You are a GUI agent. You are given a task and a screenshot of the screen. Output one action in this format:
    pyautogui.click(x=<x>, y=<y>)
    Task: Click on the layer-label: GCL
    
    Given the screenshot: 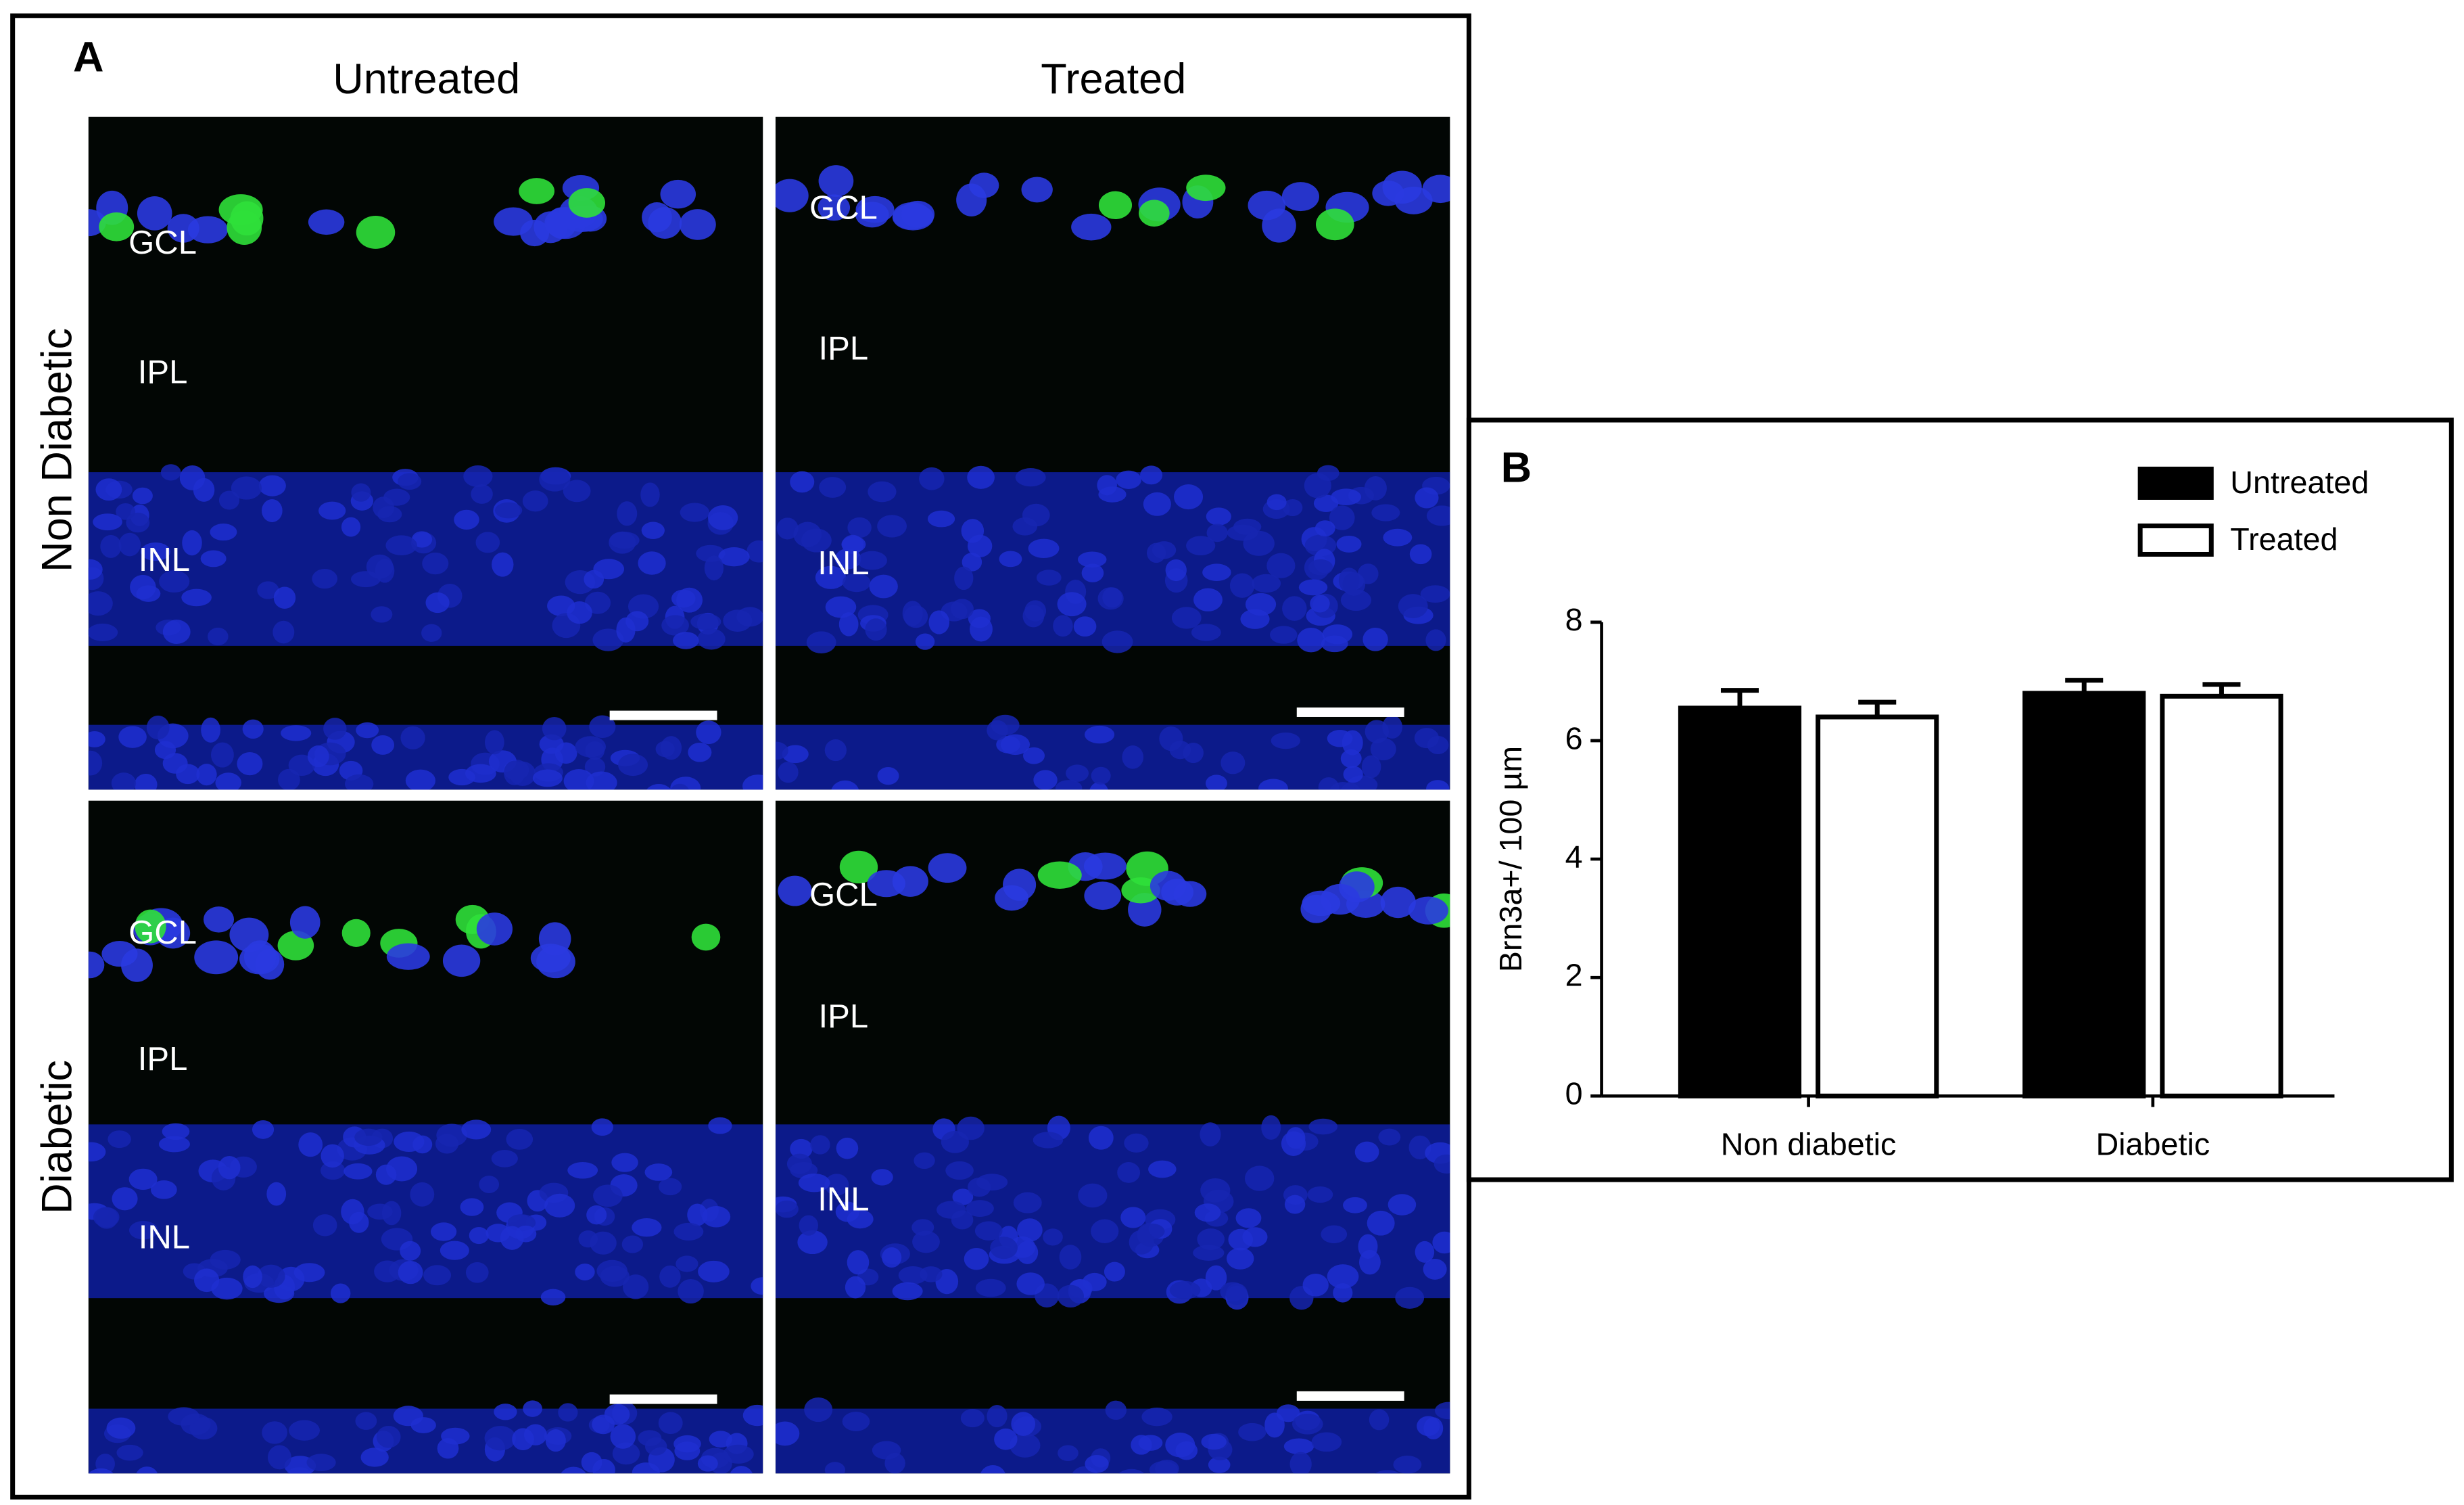 What is the action you would take?
    pyautogui.click(x=162, y=932)
    